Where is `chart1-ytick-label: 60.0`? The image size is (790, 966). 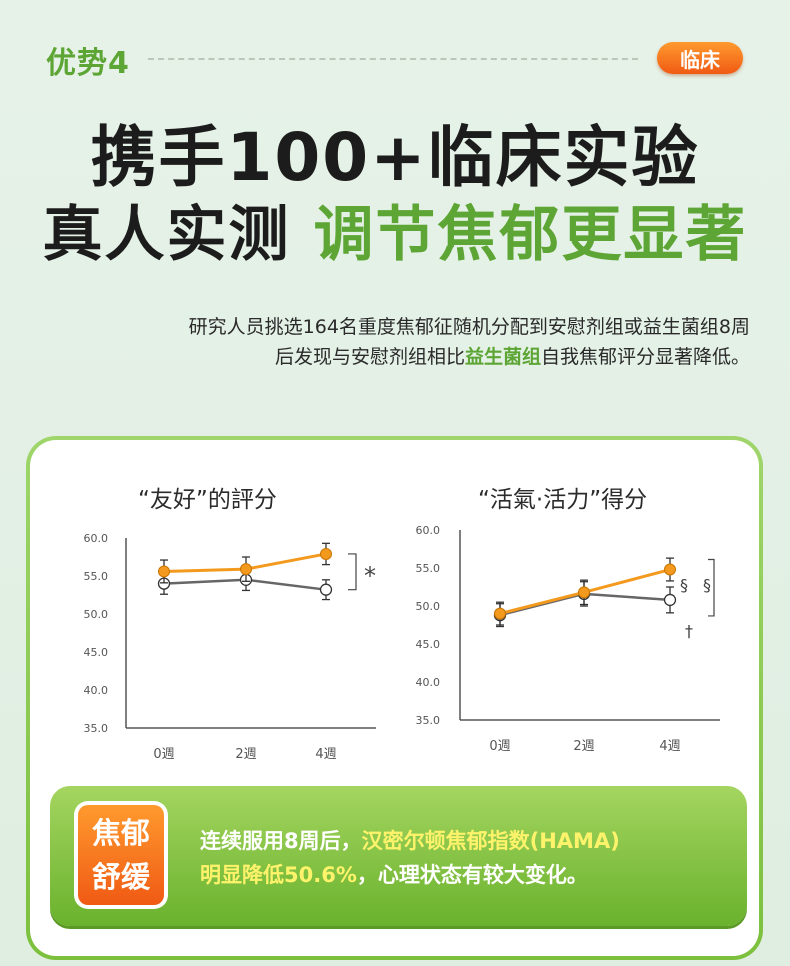 chart1-ytick-label: 60.0 is located at coordinates (96, 538).